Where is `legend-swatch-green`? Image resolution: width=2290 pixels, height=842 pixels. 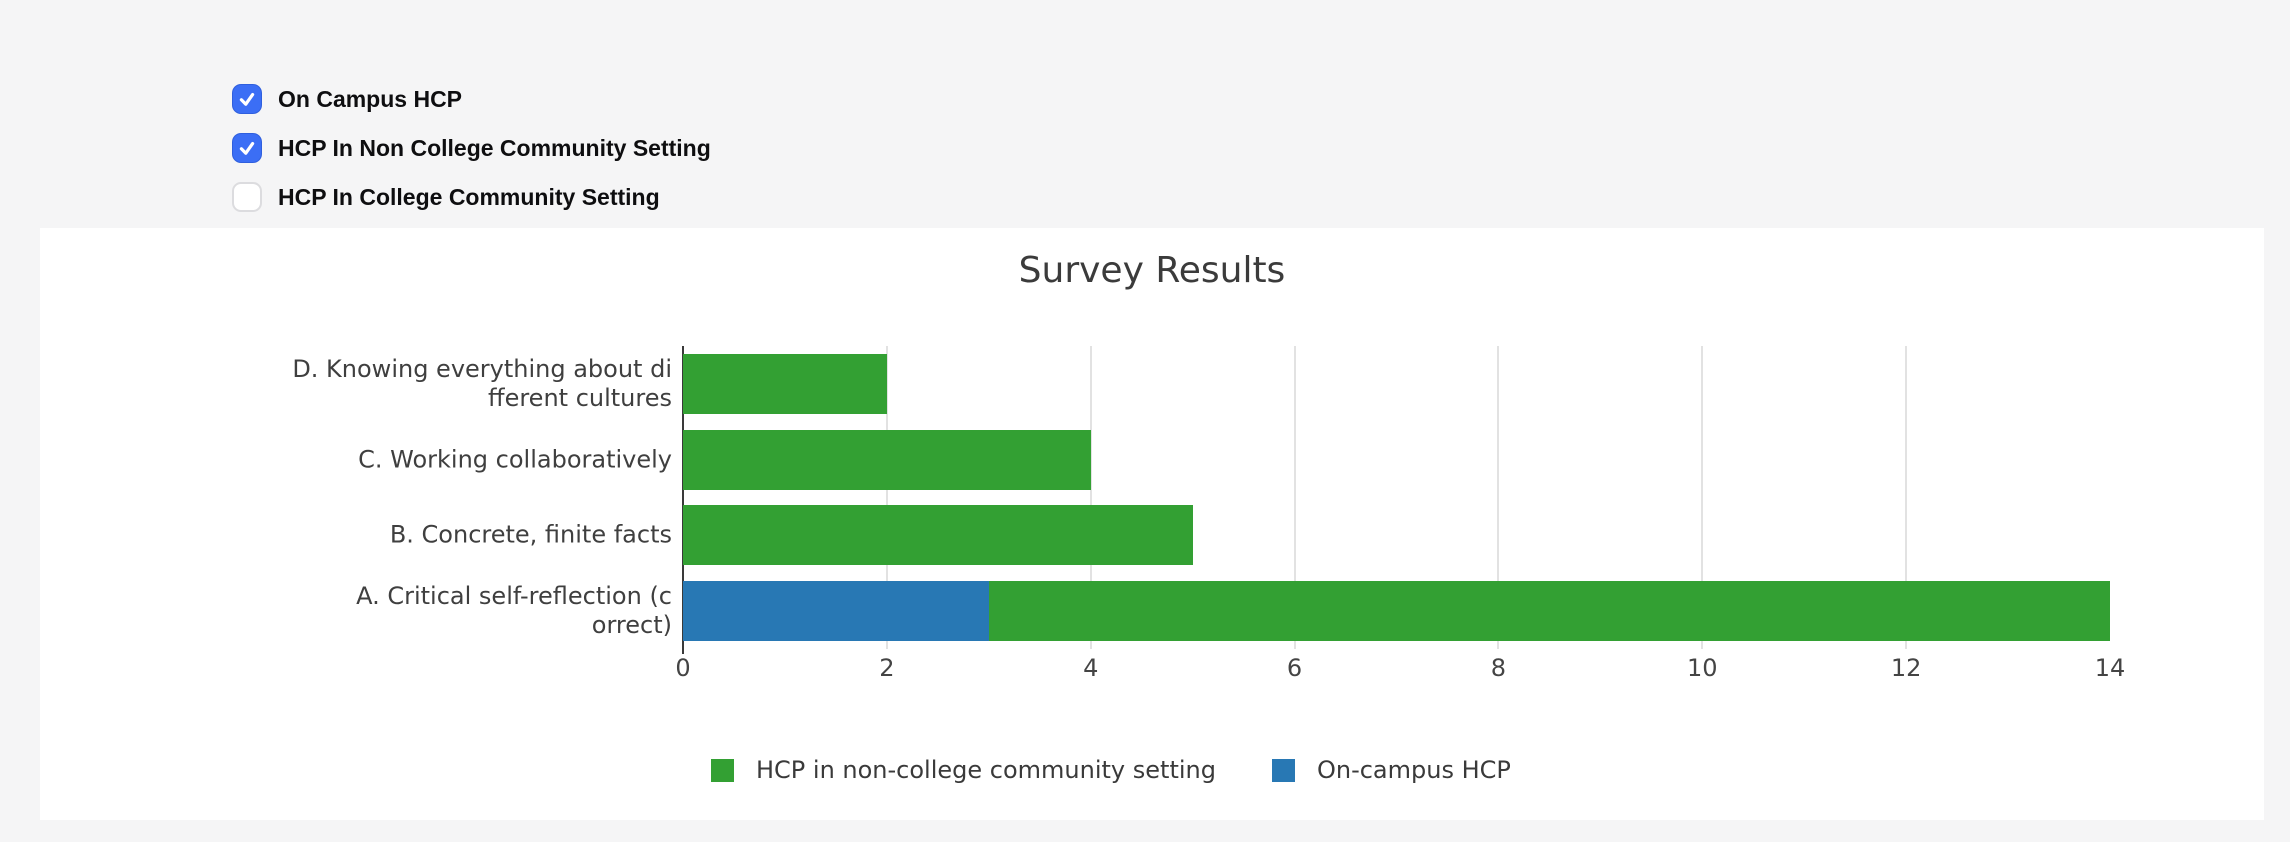 legend-swatch-green is located at coordinates (722, 770).